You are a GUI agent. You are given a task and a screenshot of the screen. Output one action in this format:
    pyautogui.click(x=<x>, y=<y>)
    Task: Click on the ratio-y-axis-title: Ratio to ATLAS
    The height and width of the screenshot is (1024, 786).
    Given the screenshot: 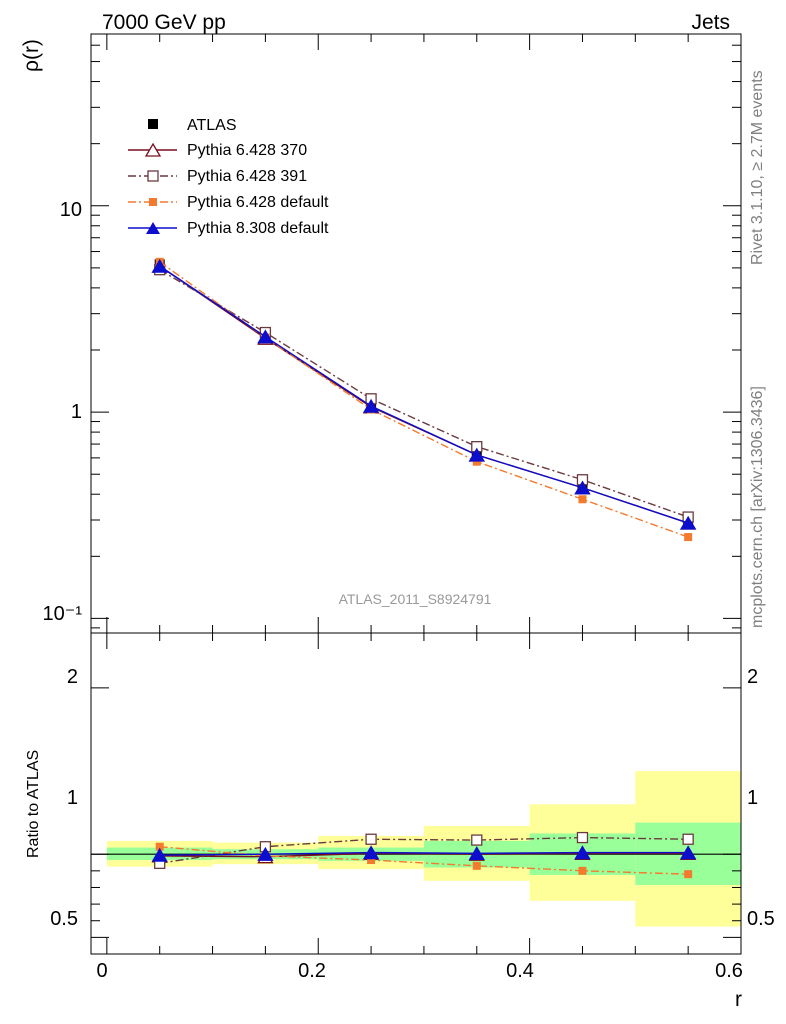 What is the action you would take?
    pyautogui.click(x=33, y=804)
    